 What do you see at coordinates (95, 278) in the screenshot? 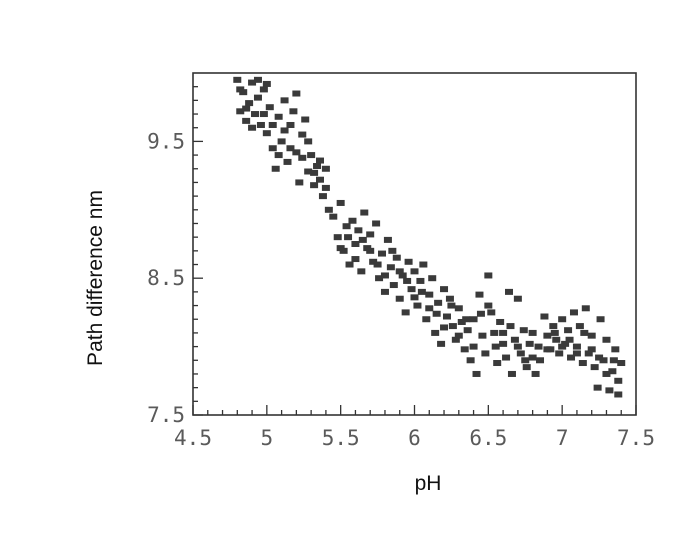
I see `y-axis-title: Path difference nm` at bounding box center [95, 278].